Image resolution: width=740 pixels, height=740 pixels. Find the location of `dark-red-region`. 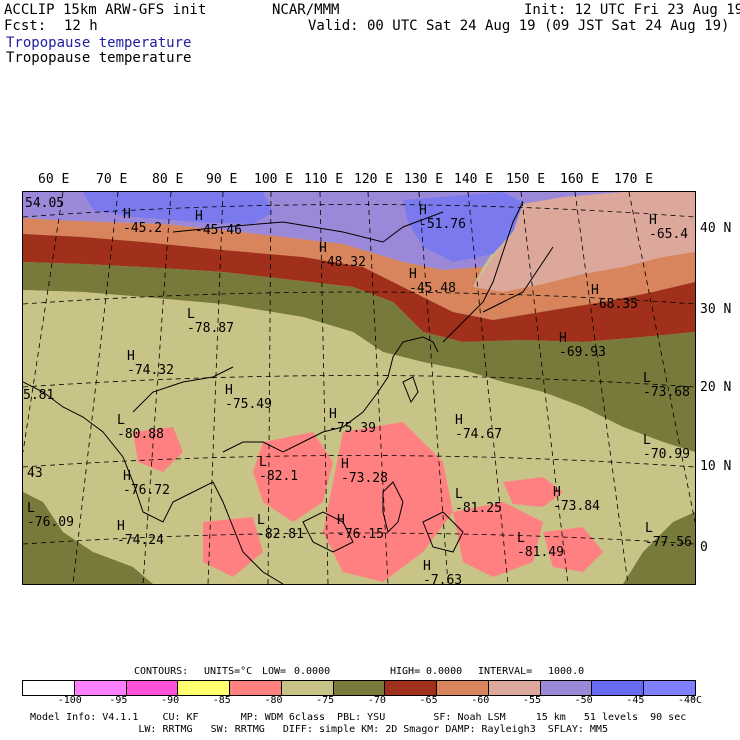

dark-red-region is located at coordinates (359, 288).